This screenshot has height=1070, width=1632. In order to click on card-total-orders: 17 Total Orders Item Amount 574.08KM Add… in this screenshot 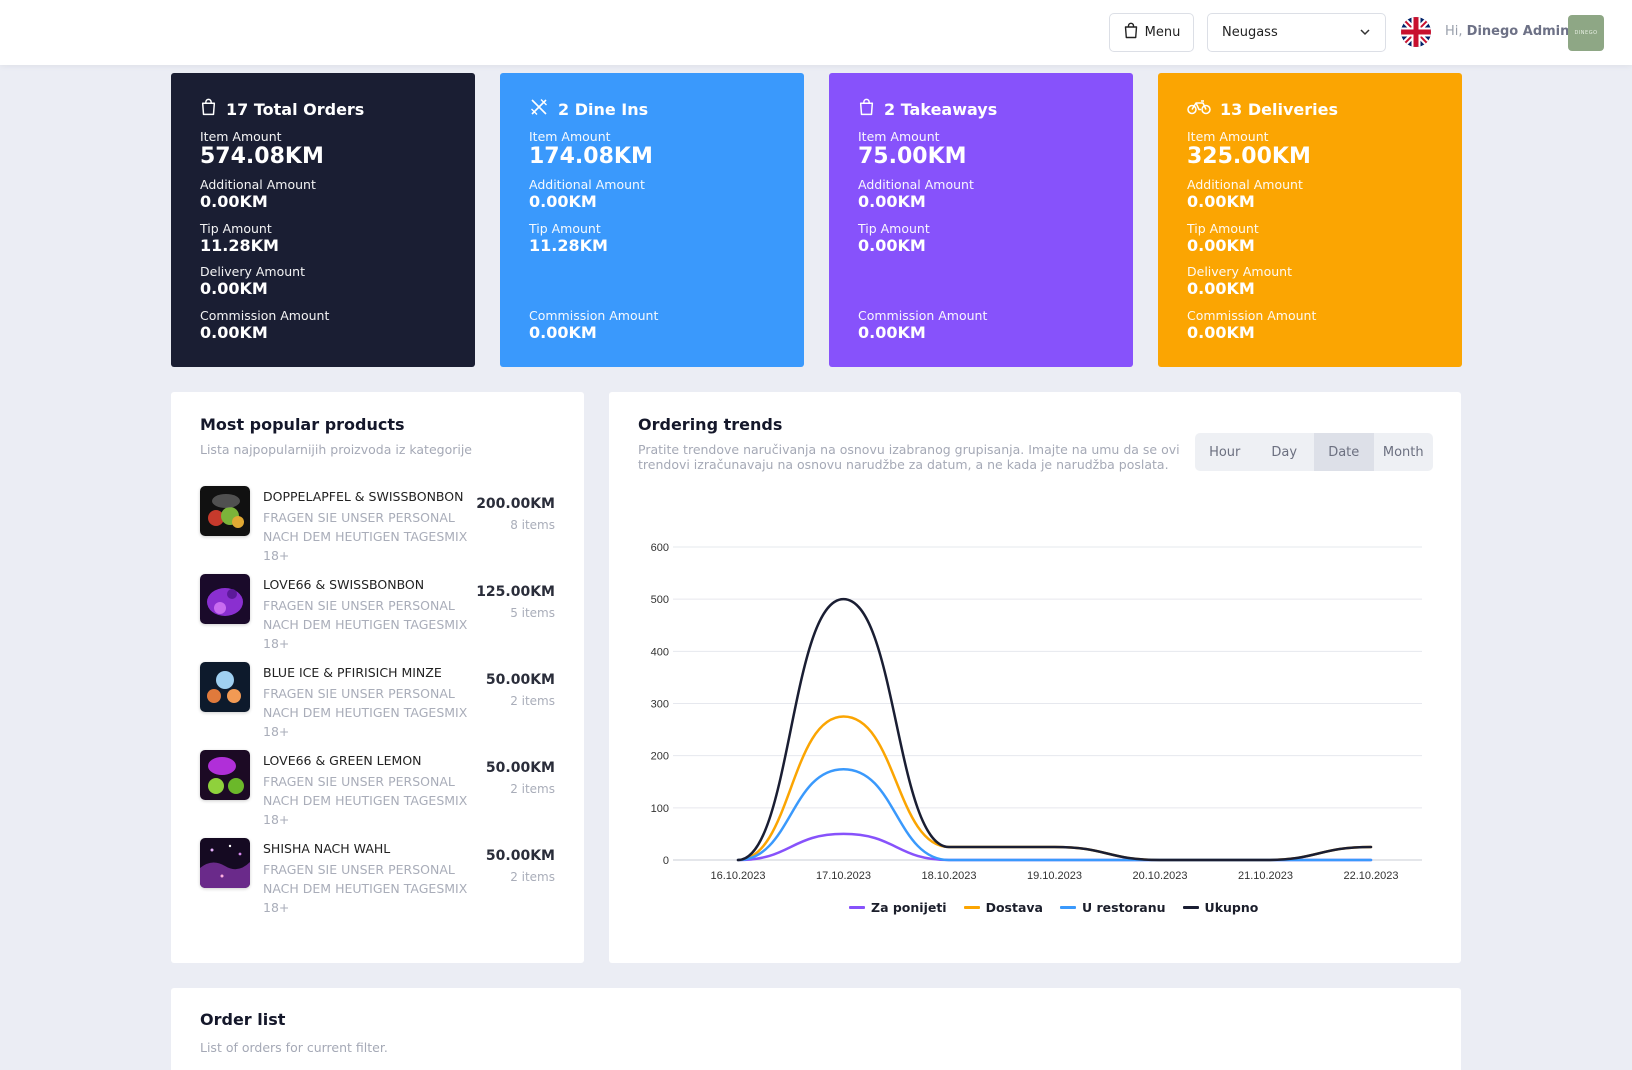, I will do `click(323, 220)`.